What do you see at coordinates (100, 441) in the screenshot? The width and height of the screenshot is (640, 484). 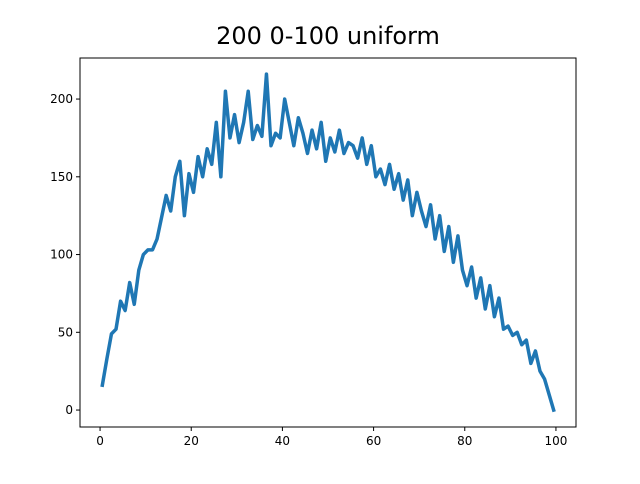 I see `x-tick-label: 0` at bounding box center [100, 441].